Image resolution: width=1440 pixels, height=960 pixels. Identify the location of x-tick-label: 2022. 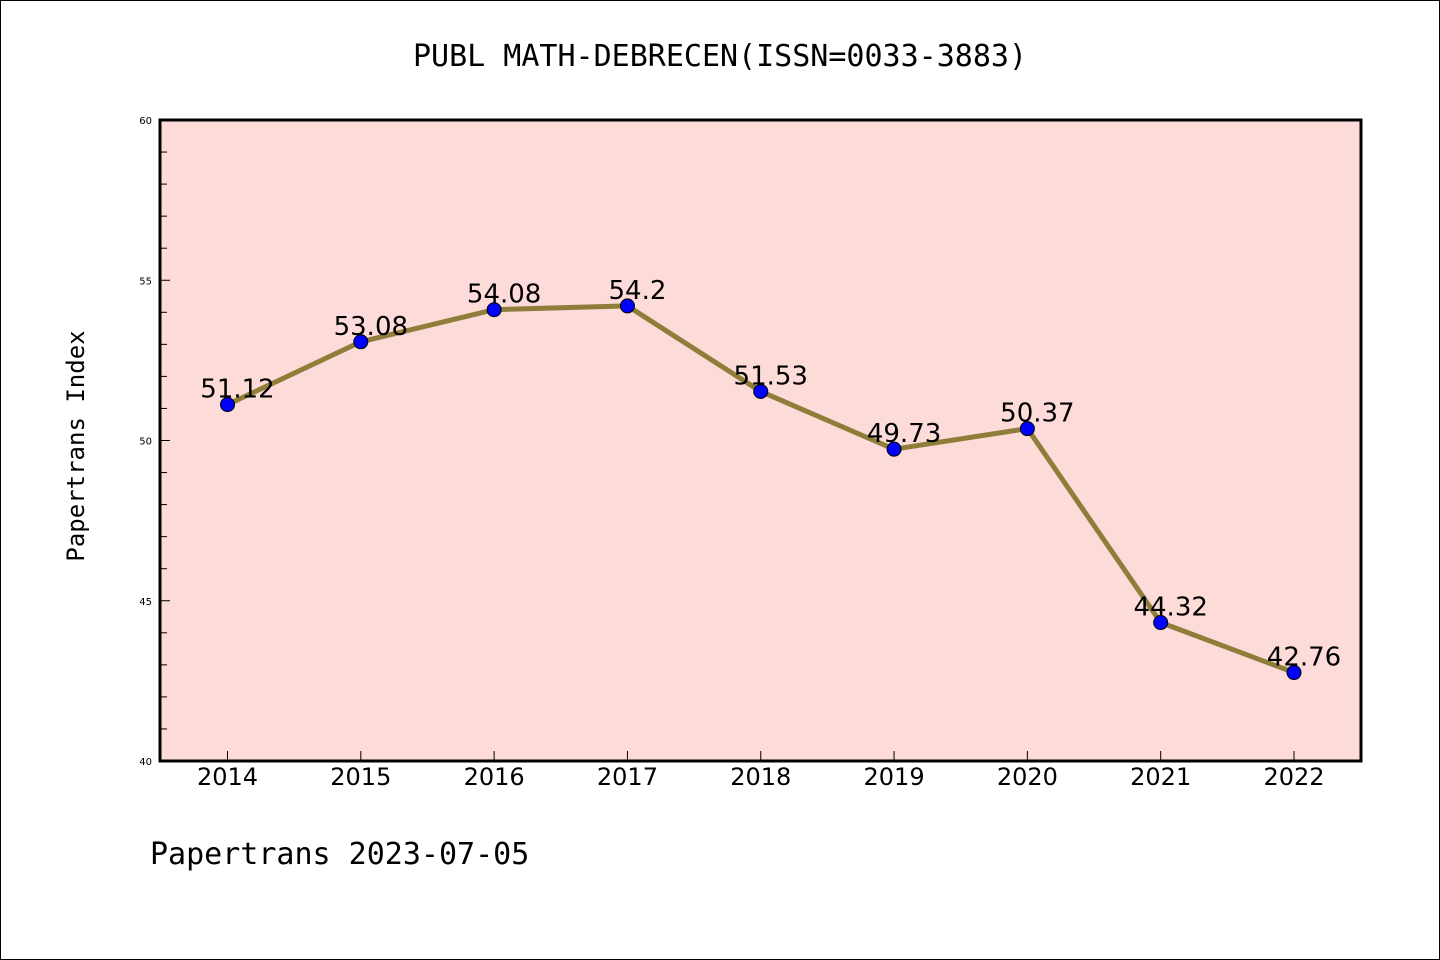
(1293, 777).